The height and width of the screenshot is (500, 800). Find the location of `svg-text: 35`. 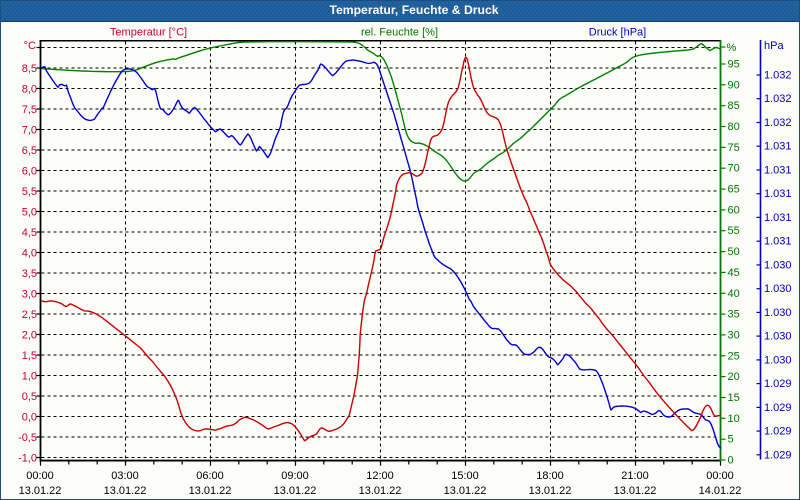

svg-text: 35 is located at coordinates (734, 315).